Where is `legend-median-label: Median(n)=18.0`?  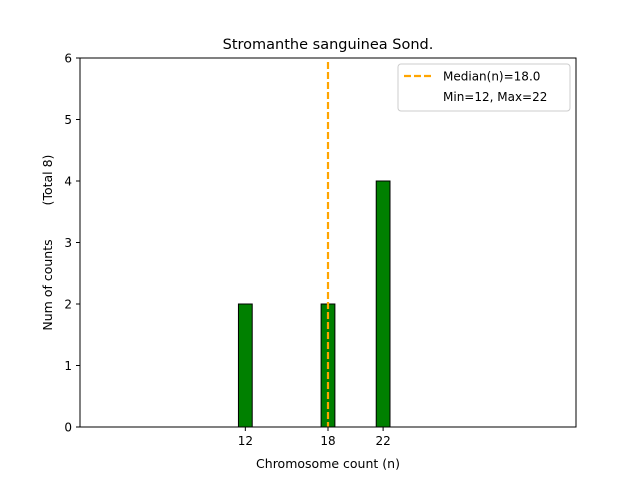 legend-median-label: Median(n)=18.0 is located at coordinates (491, 77).